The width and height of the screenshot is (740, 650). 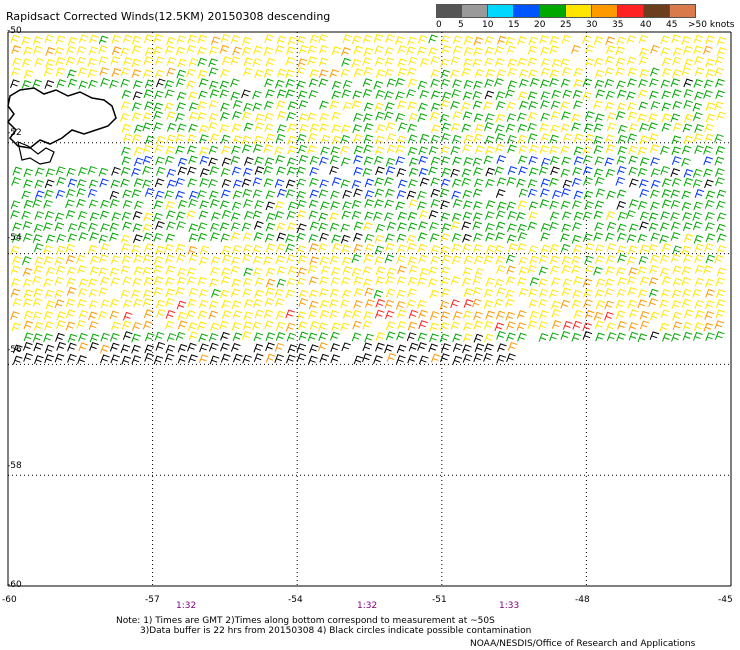 What do you see at coordinates (14, 350) in the screenshot?
I see `latitude-label: -56` at bounding box center [14, 350].